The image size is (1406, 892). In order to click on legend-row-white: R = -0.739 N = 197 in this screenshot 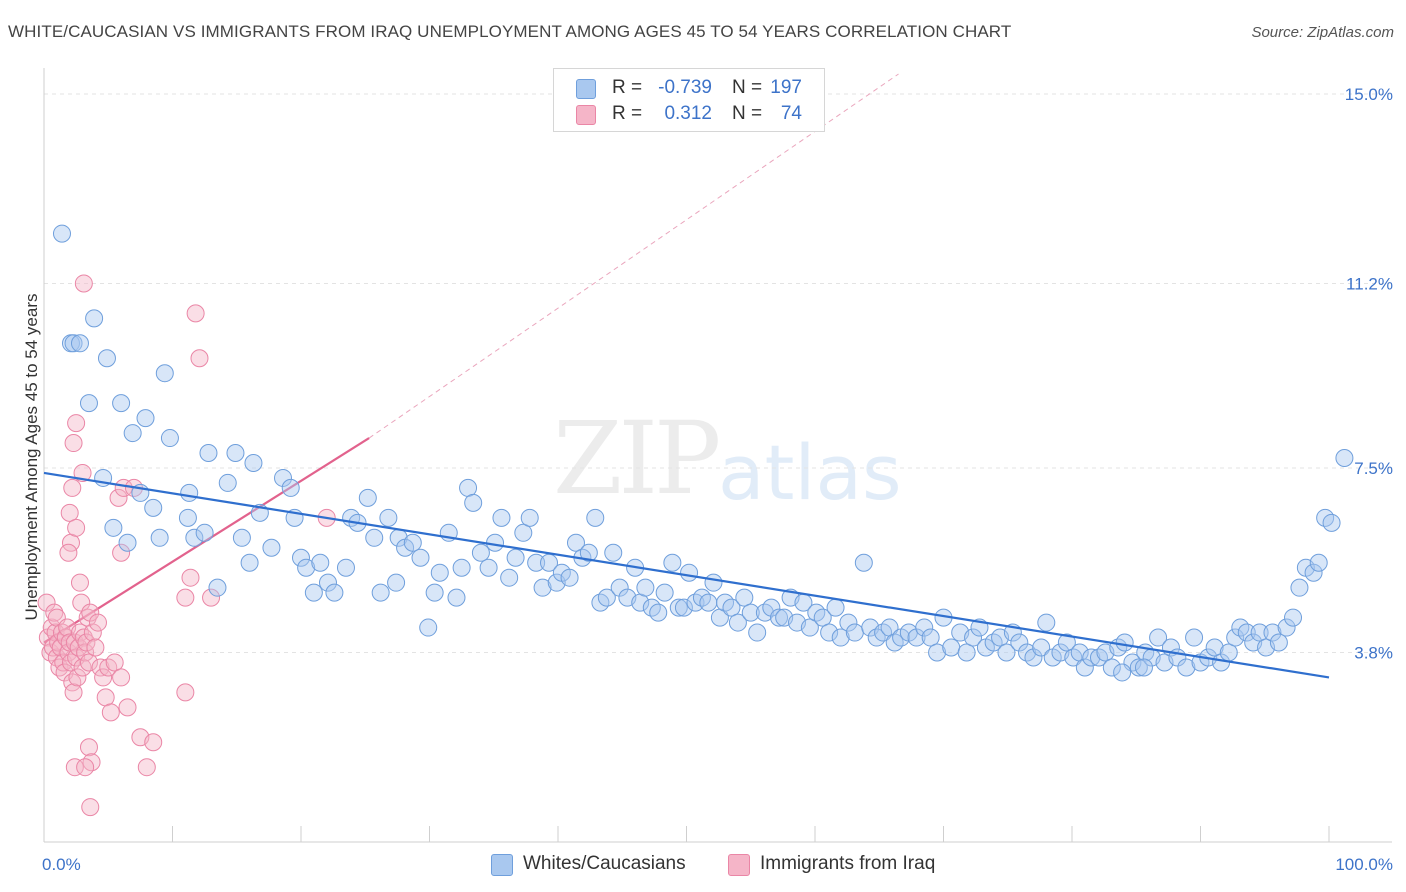, I will do `click(689, 88)`.